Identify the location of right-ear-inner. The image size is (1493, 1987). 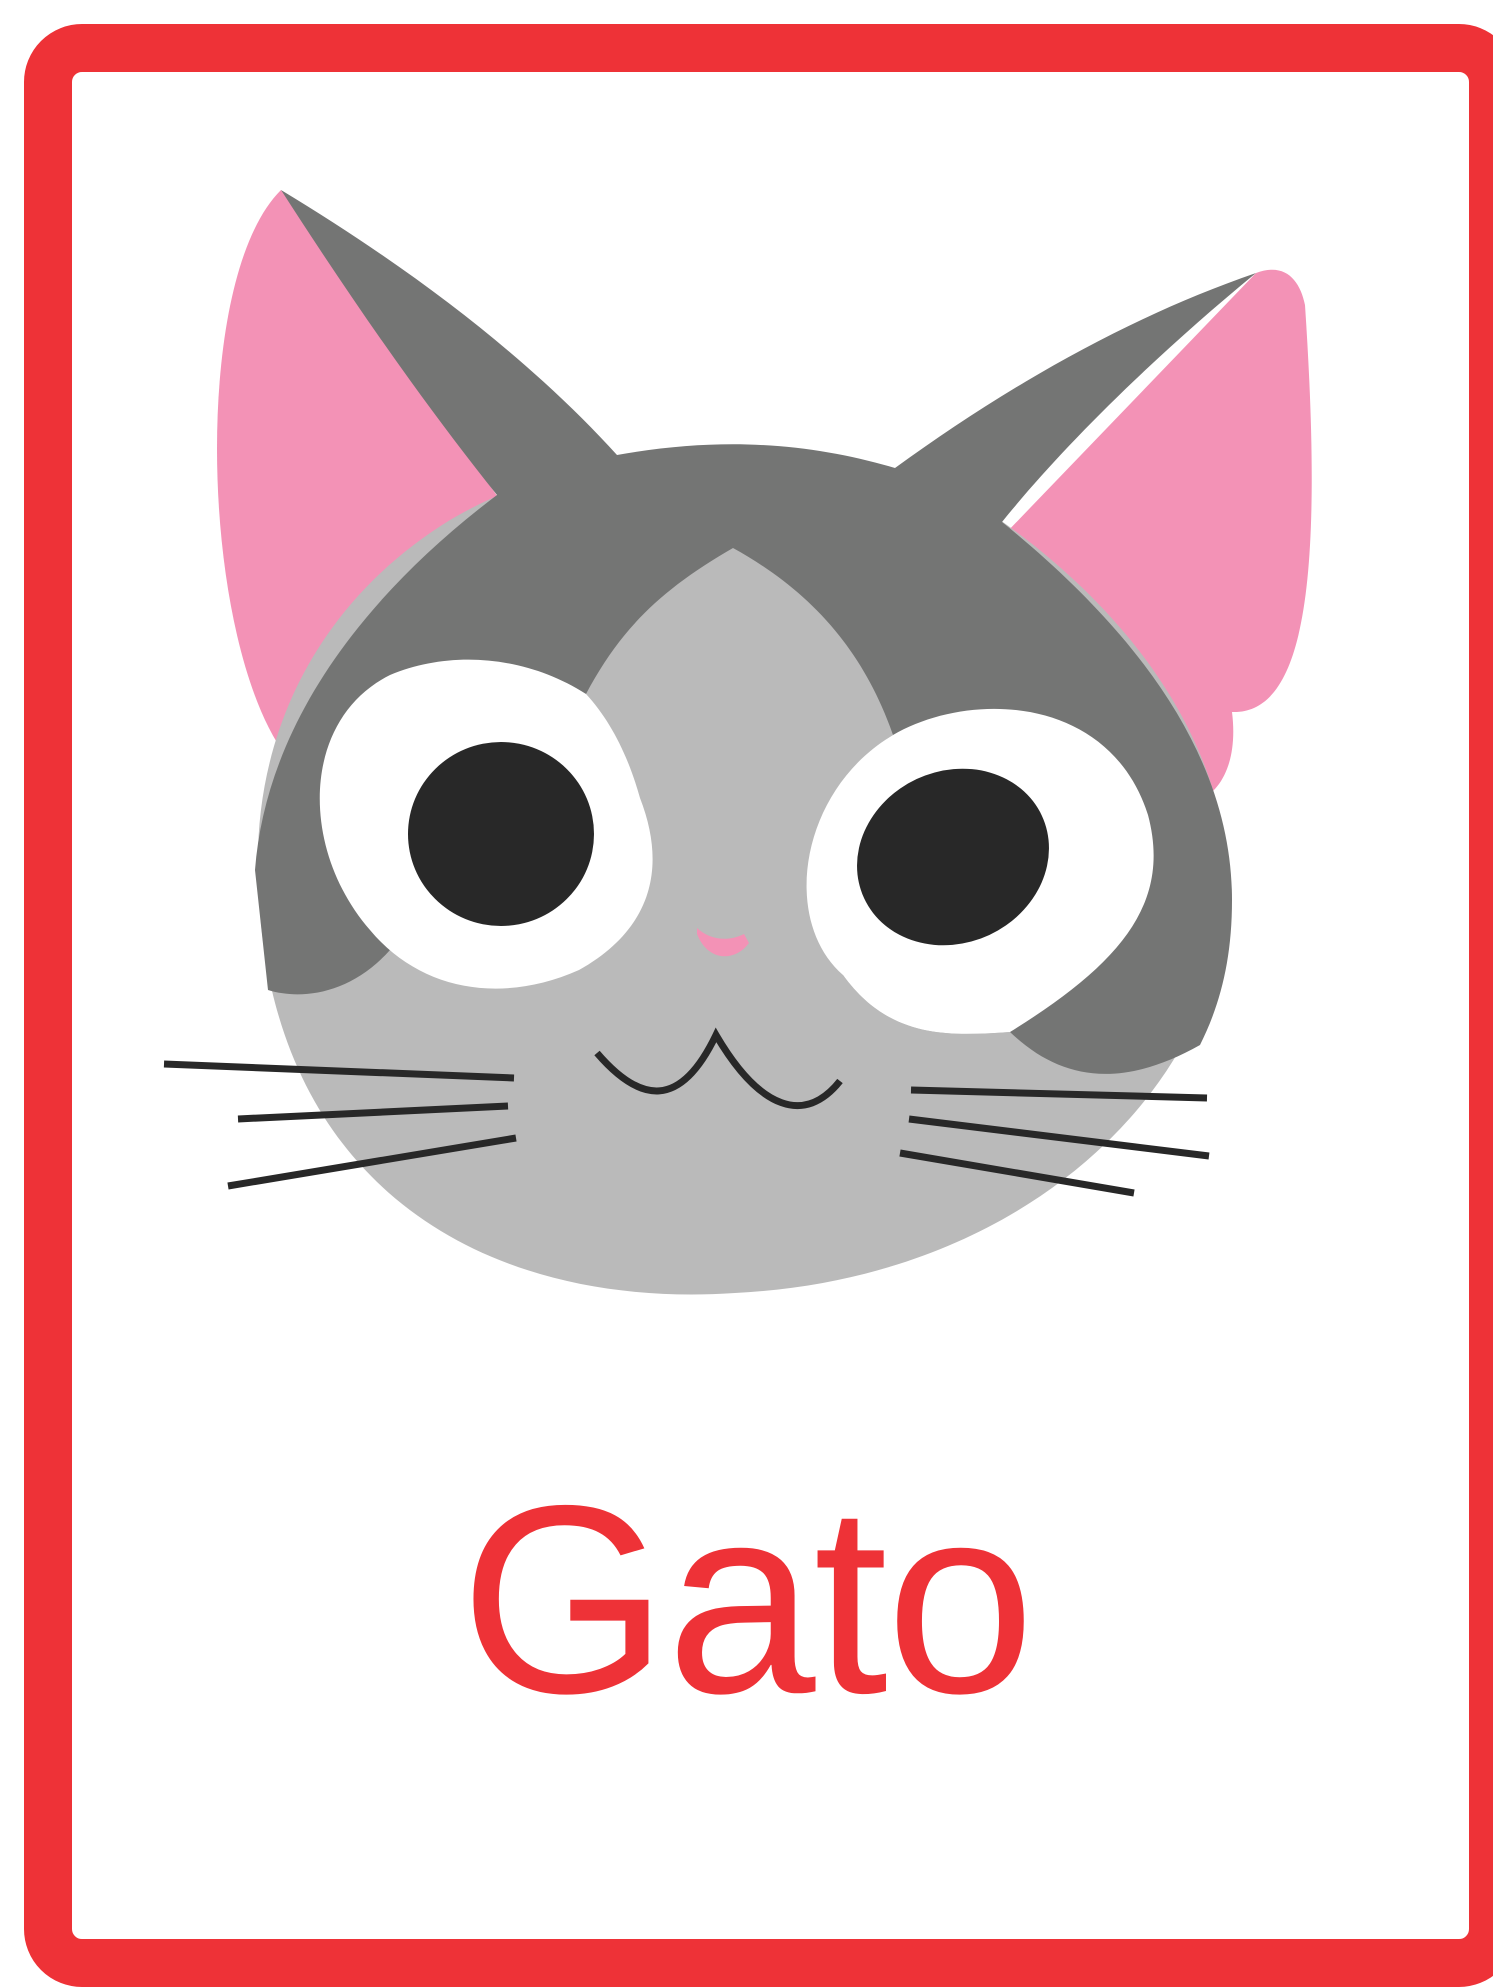
(1146, 534).